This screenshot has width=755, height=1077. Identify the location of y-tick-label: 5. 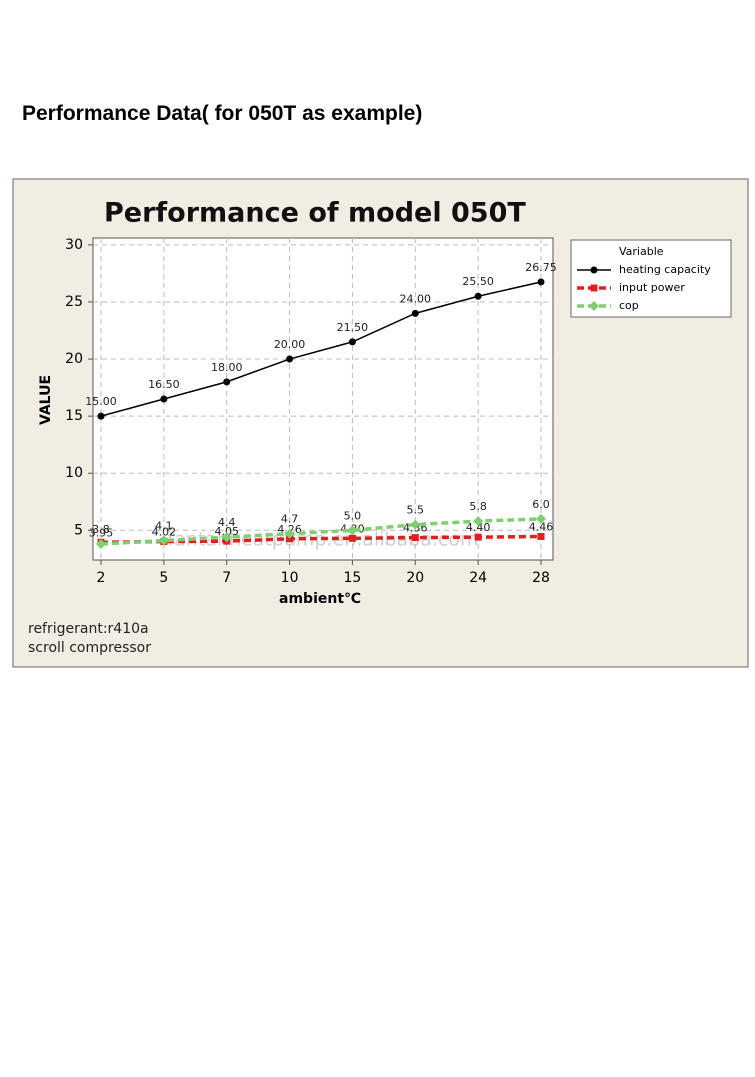
(78, 530).